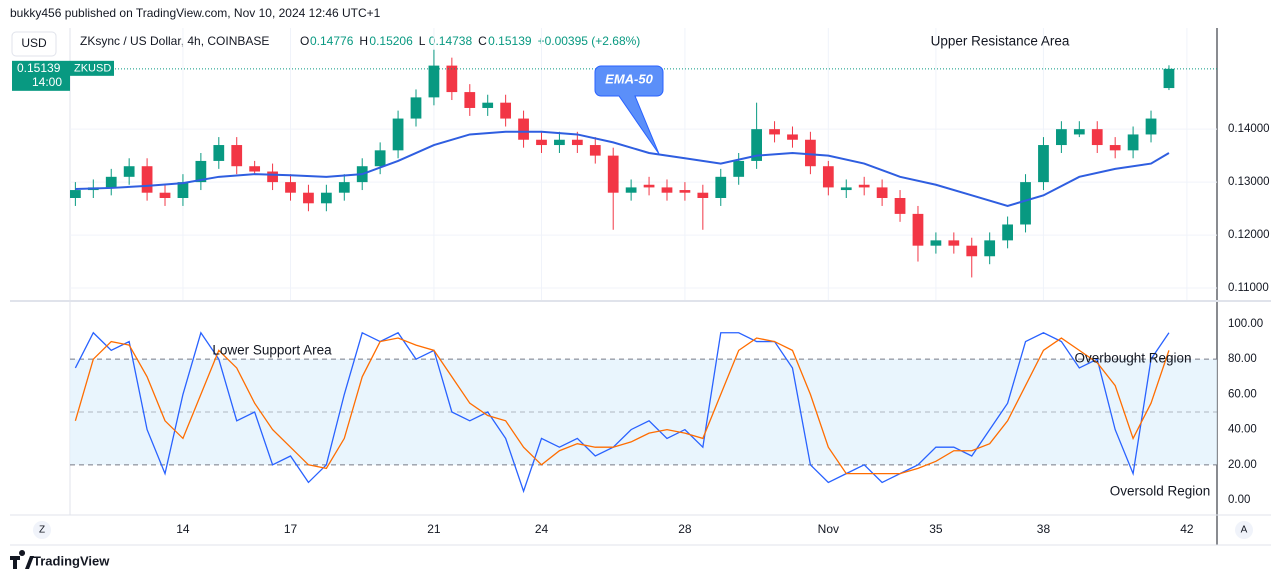  Describe the element at coordinates (629, 78) in the screenshot. I see `annotation: EMA-50` at that location.